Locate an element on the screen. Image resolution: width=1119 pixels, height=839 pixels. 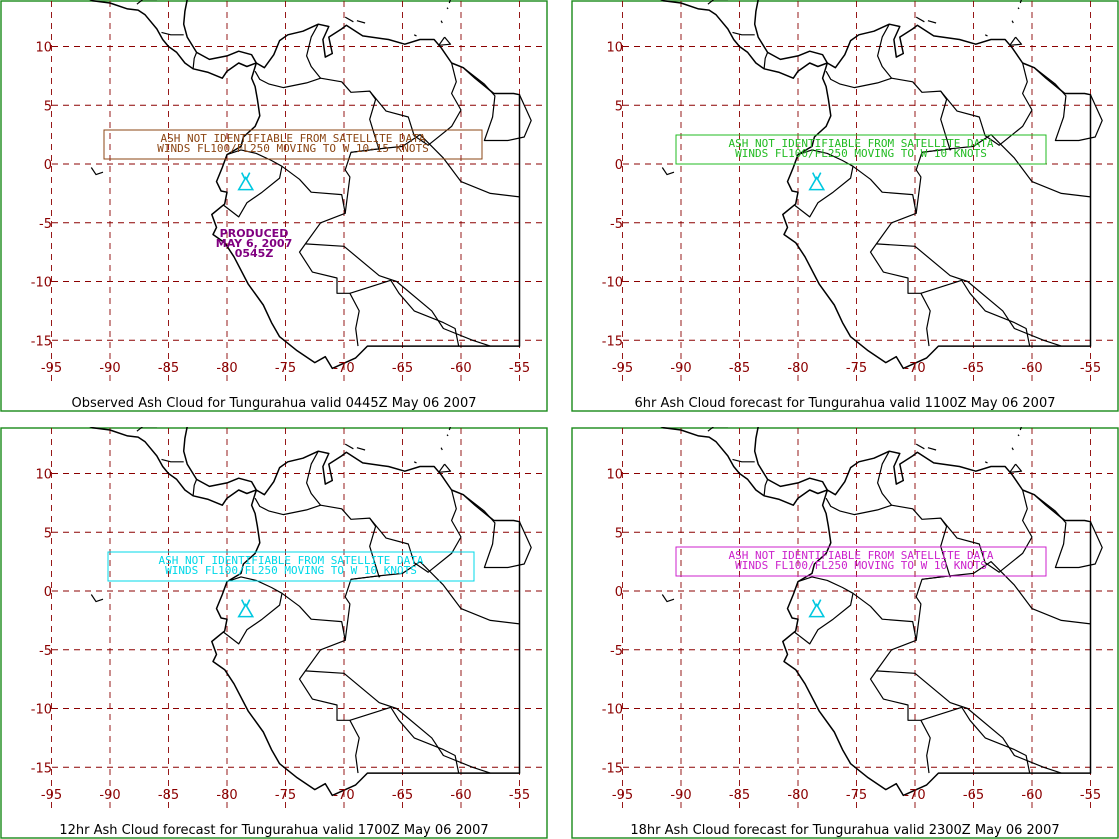
south-america-coast is located at coordinates (366, 196).